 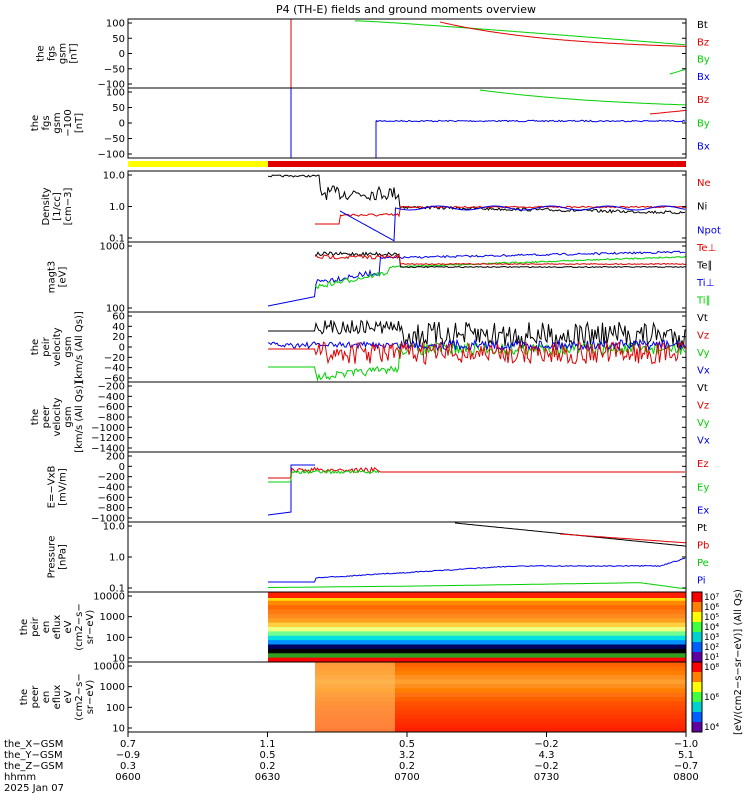 What do you see at coordinates (705, 283) in the screenshot?
I see `legend-Ti⊥: Ti⊥` at bounding box center [705, 283].